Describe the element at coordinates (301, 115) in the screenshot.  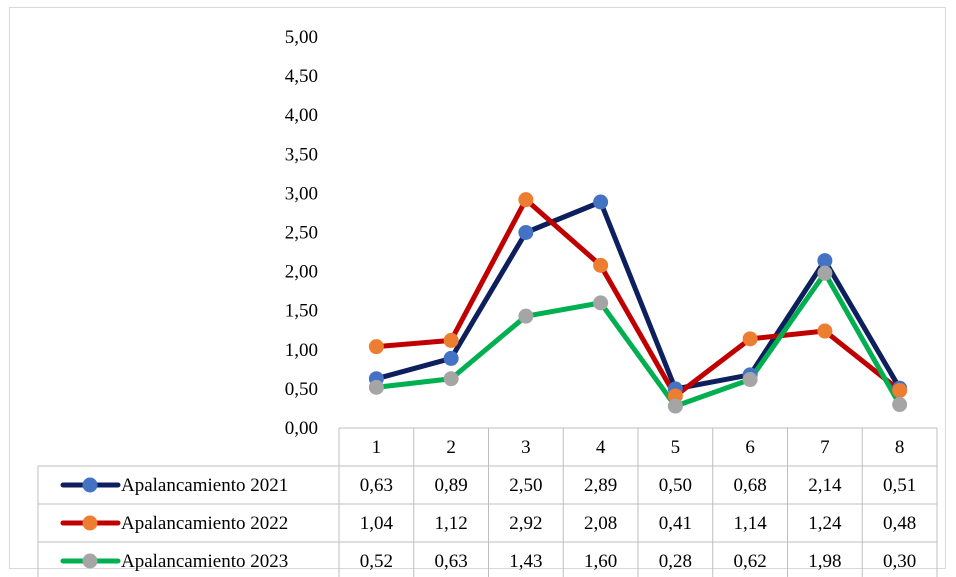
I see `y-tick-label: 4,00` at that location.